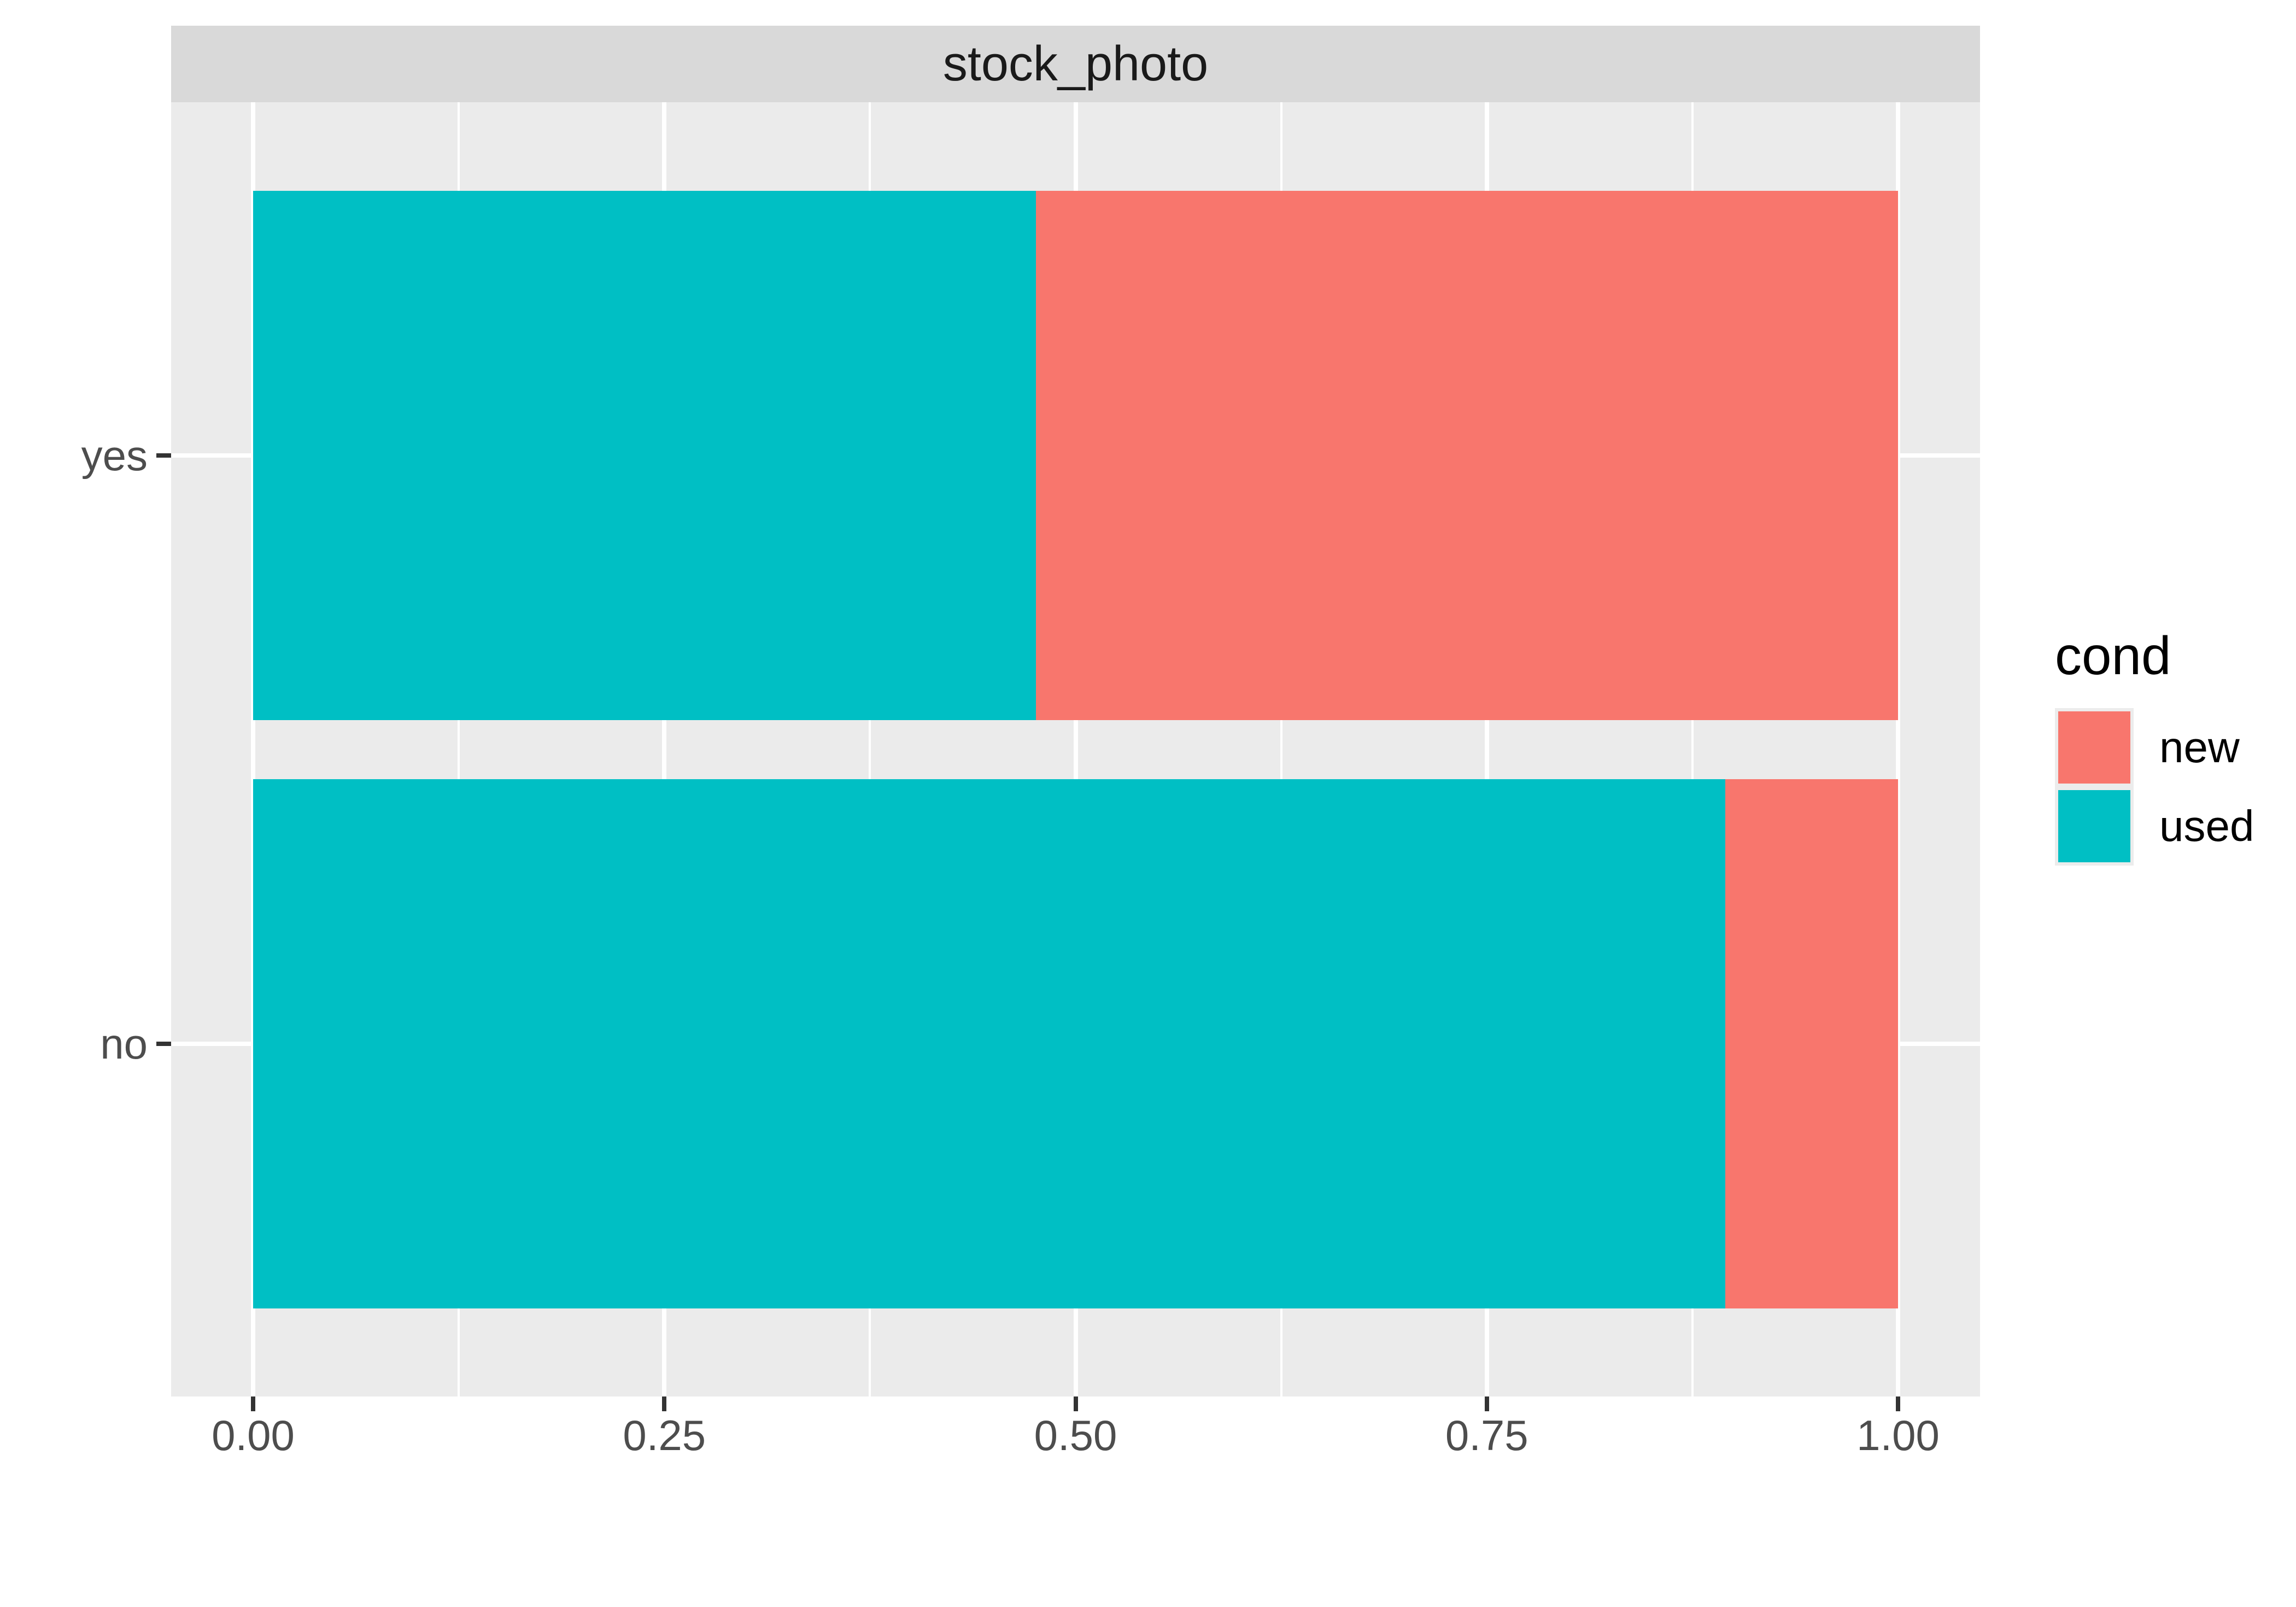 The height and width of the screenshot is (1607, 2296). Describe the element at coordinates (2206, 826) in the screenshot. I see `legend-label: used` at that location.